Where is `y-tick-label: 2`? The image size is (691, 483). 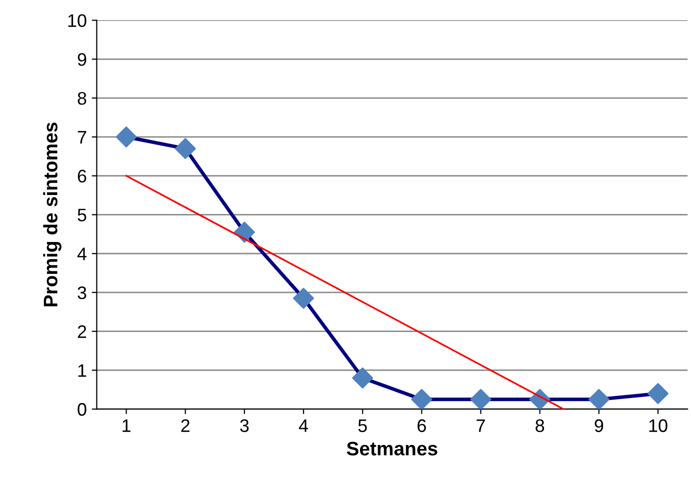
y-tick-label: 2 is located at coordinates (82, 331).